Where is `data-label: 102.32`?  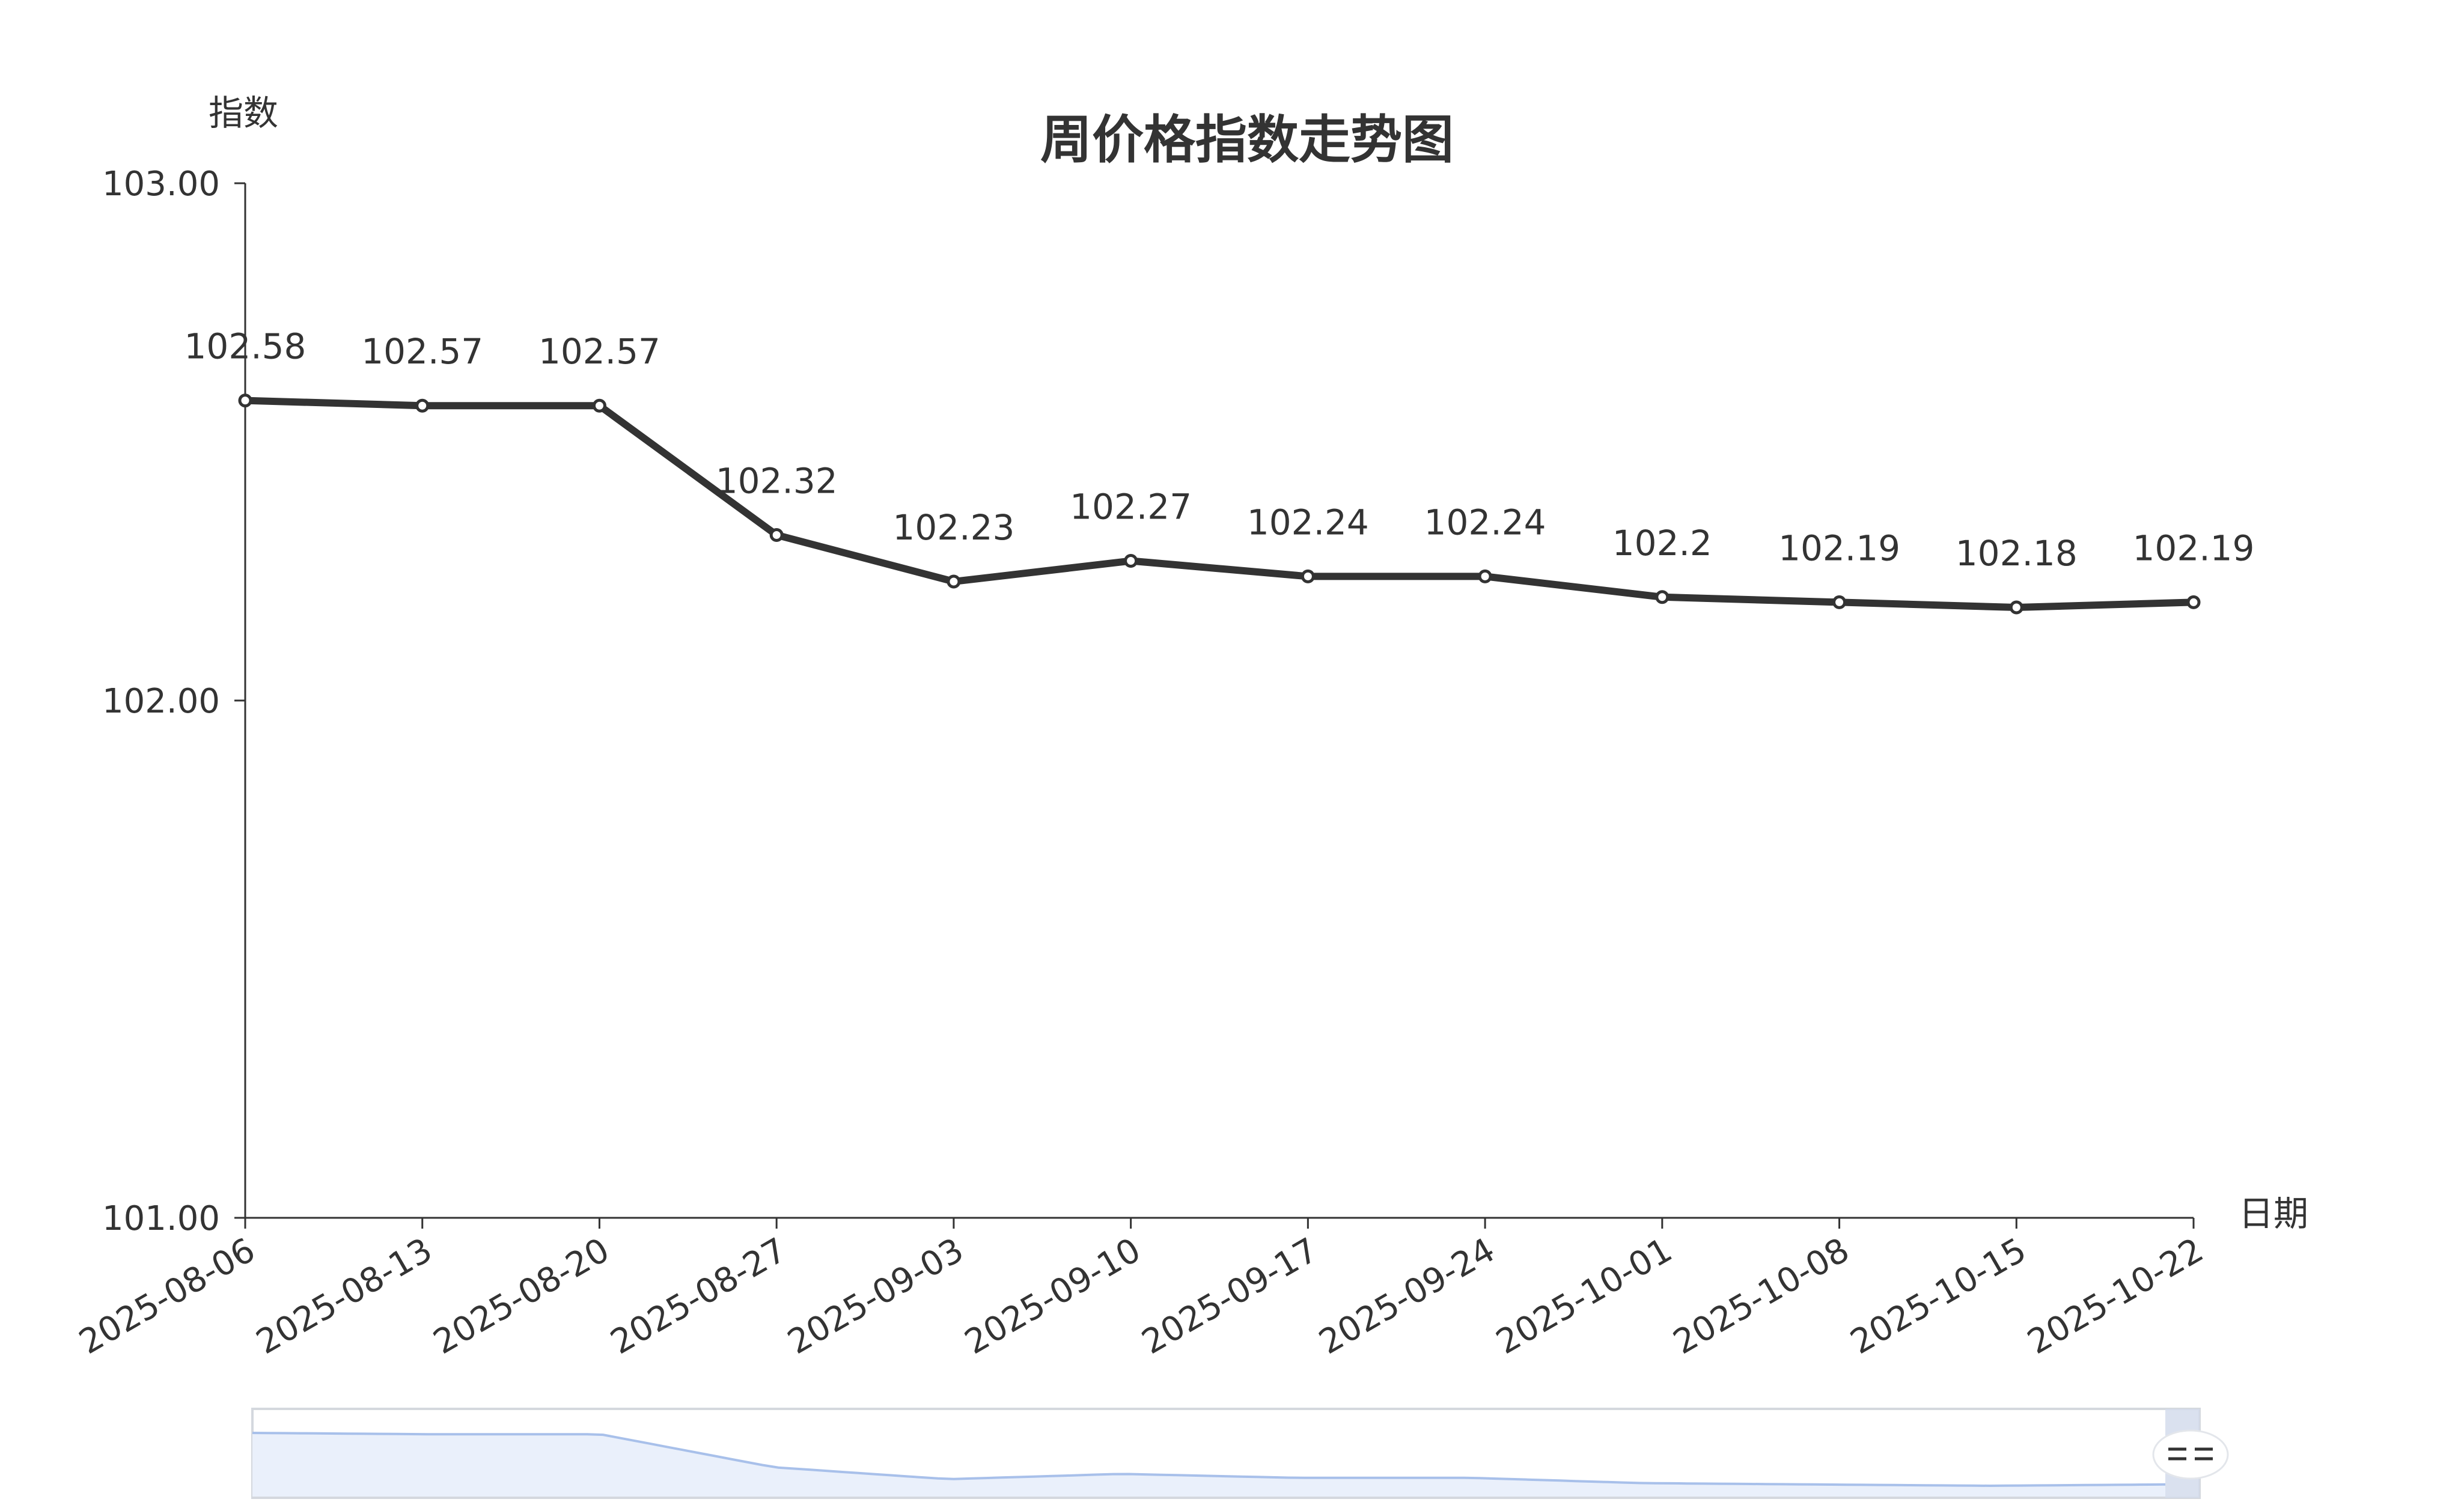 data-label: 102.32 is located at coordinates (777, 481).